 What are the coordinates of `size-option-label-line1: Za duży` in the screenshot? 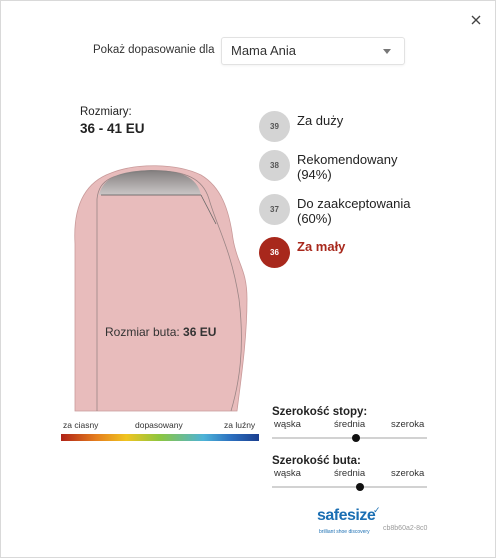 It's located at (320, 120).